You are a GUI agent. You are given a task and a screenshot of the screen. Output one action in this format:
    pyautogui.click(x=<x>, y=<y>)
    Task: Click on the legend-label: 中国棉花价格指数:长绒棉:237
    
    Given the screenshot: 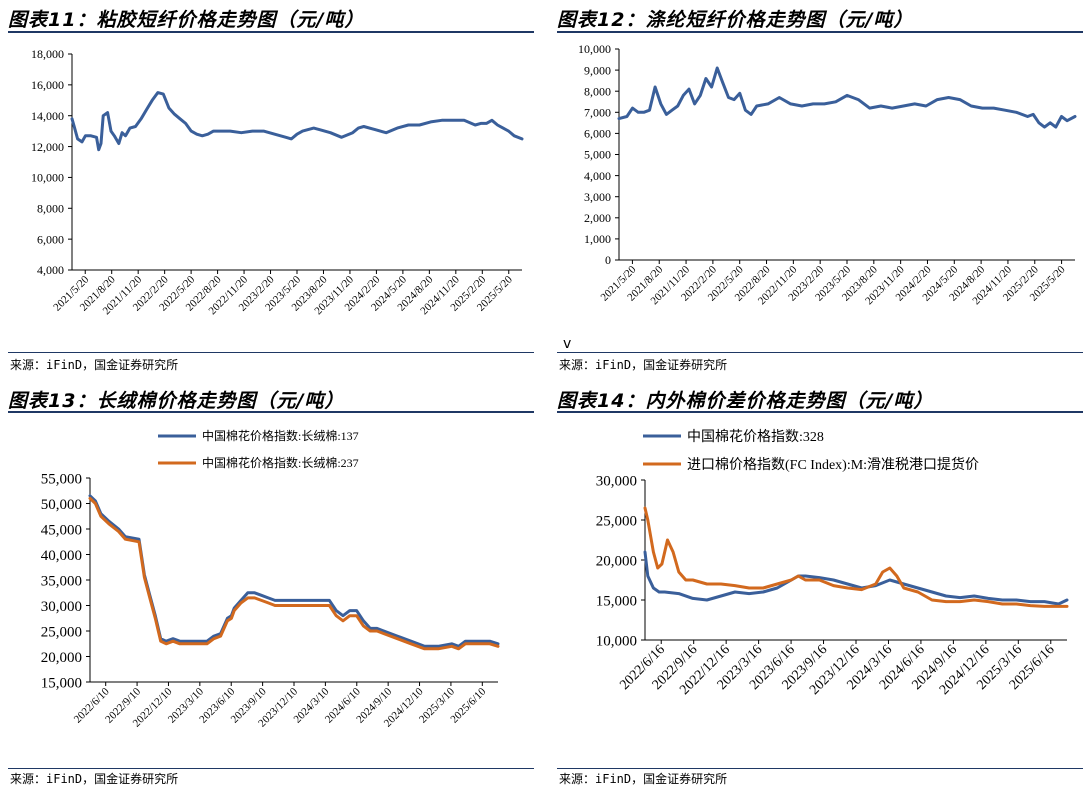 What is the action you would take?
    pyautogui.click(x=280, y=462)
    